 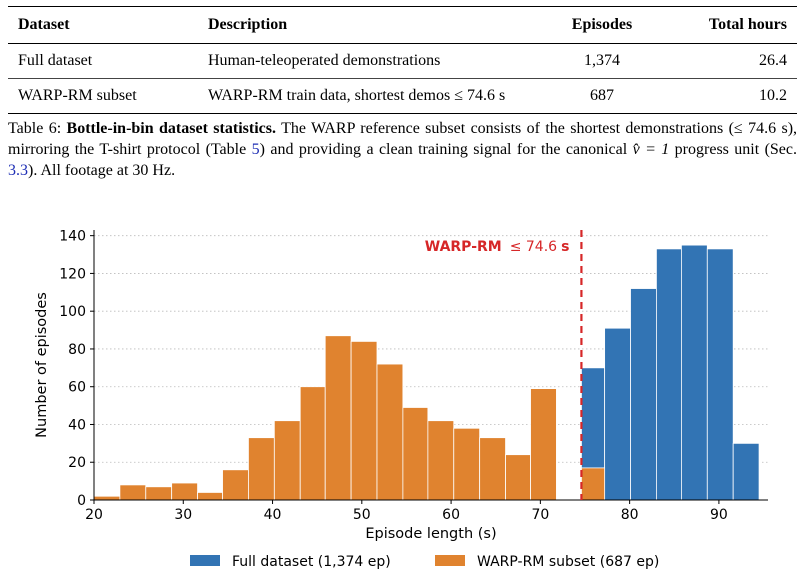 I want to click on caption-section-ref: 3.3, so click(x=18, y=170).